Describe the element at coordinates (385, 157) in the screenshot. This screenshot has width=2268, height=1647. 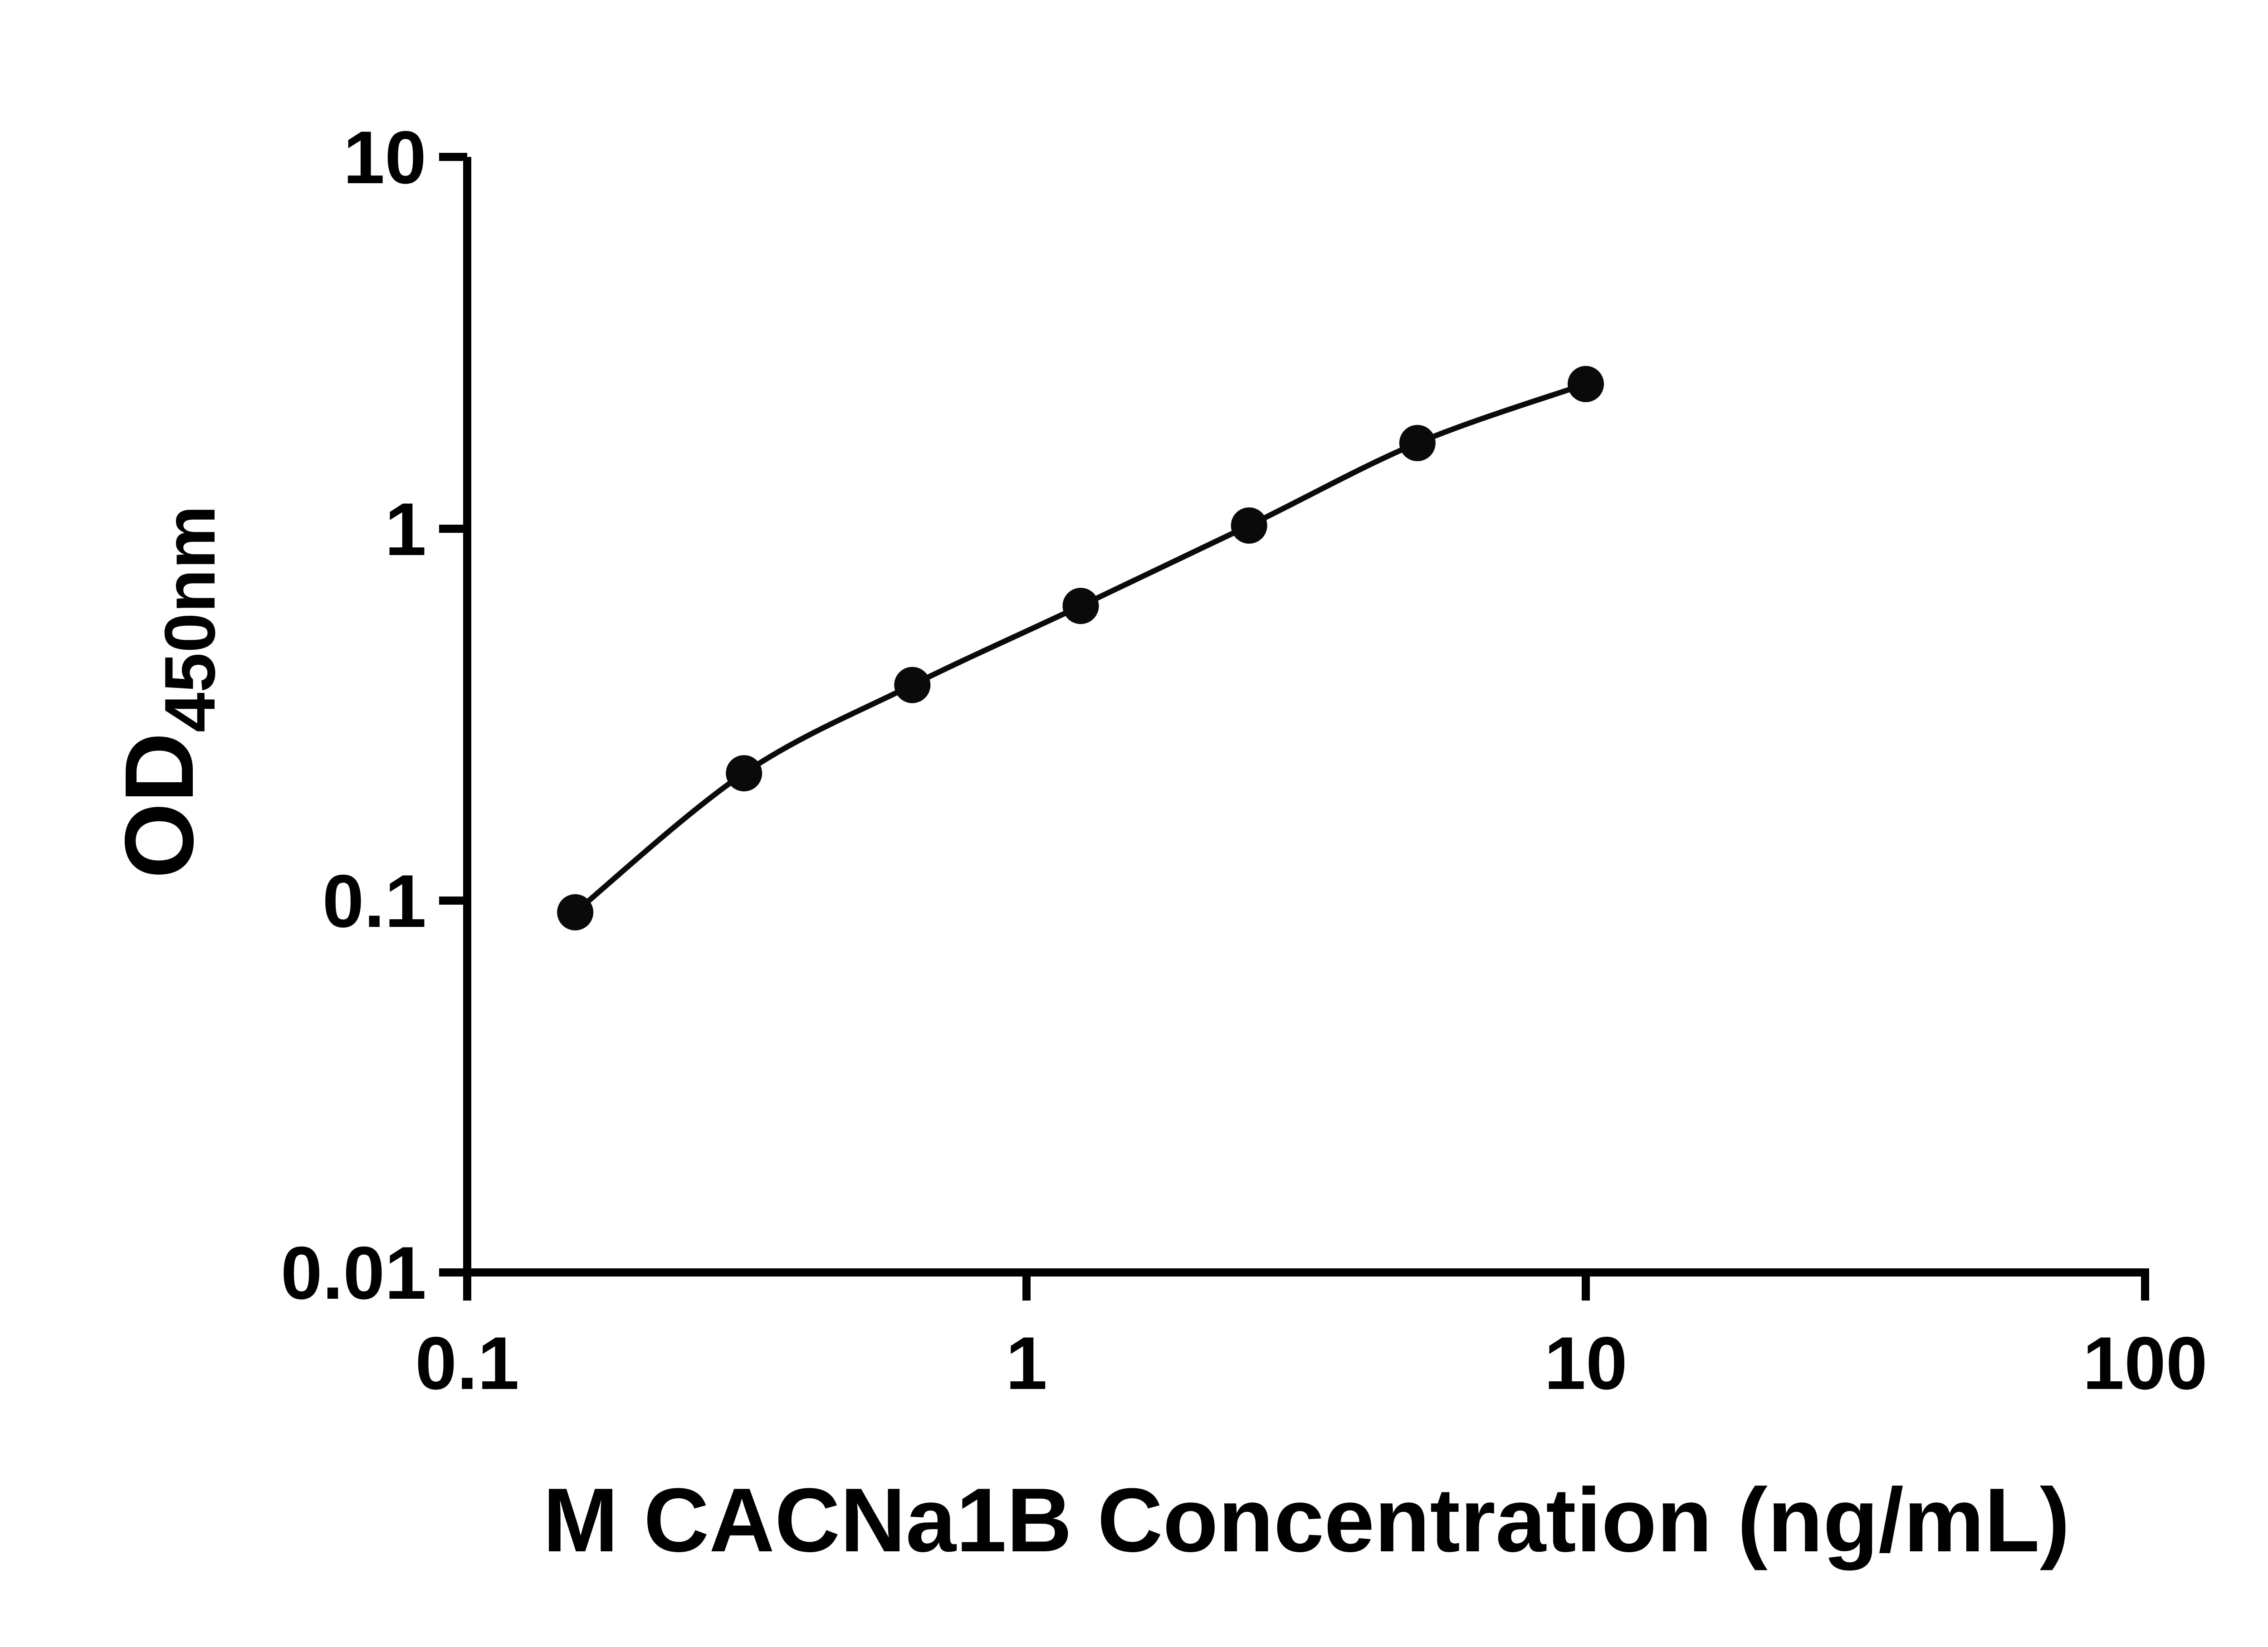
I see `y-tick-label: 10` at that location.